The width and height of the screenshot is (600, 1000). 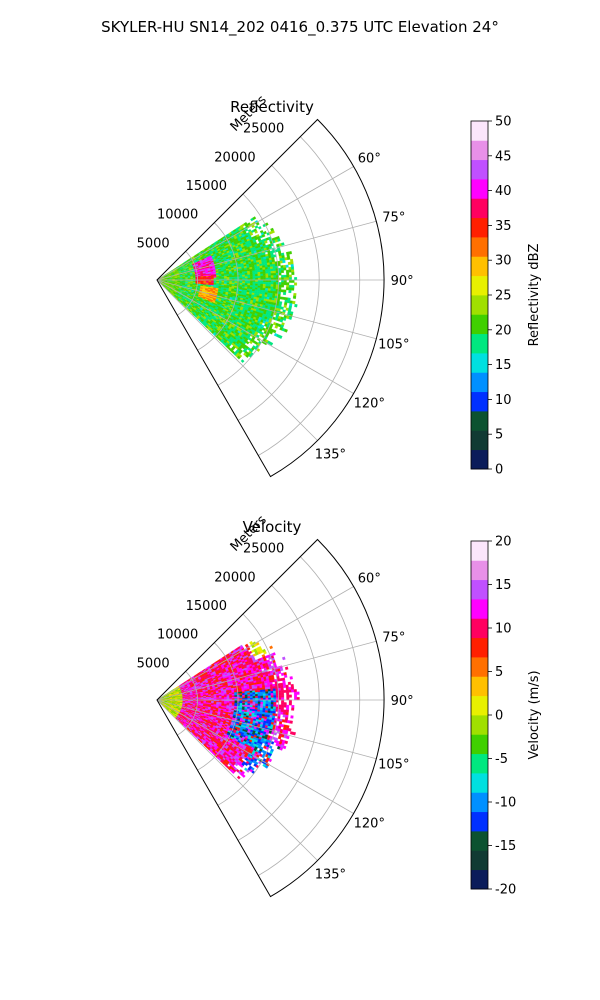 I want to click on colorbar-label: Reflectivity dBZ, so click(x=534, y=295).